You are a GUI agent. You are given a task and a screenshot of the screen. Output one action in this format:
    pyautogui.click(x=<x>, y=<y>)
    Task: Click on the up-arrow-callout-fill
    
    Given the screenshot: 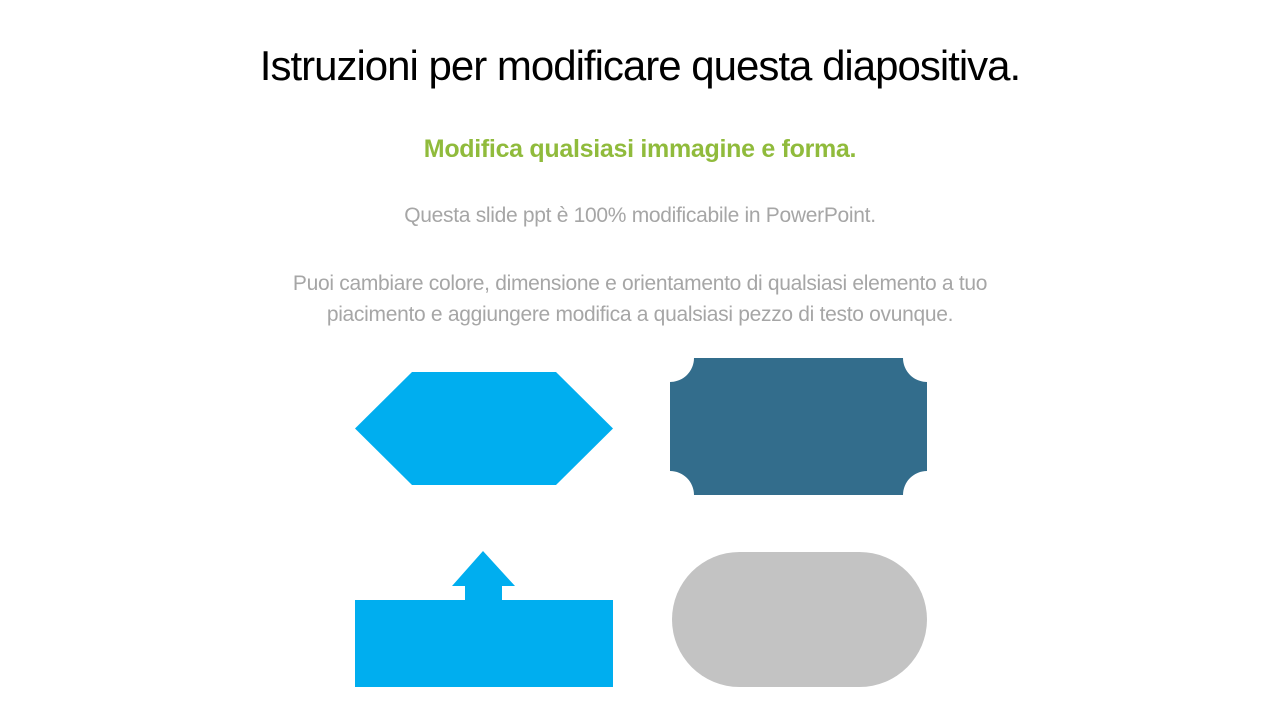 What is the action you would take?
    pyautogui.click(x=484, y=619)
    